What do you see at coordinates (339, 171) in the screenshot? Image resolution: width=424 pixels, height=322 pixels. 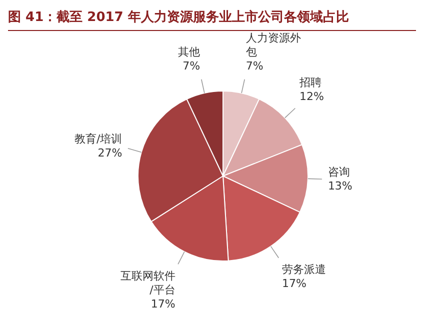 I see `slice-label: 咨询` at bounding box center [339, 171].